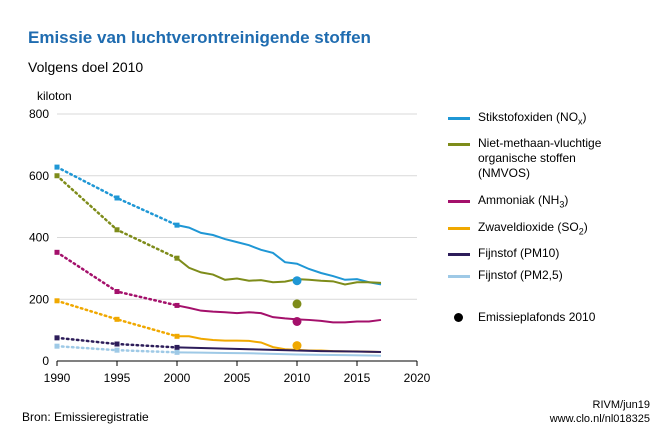 This screenshot has width=660, height=429. I want to click on series-point-nox-1990, so click(57, 167).